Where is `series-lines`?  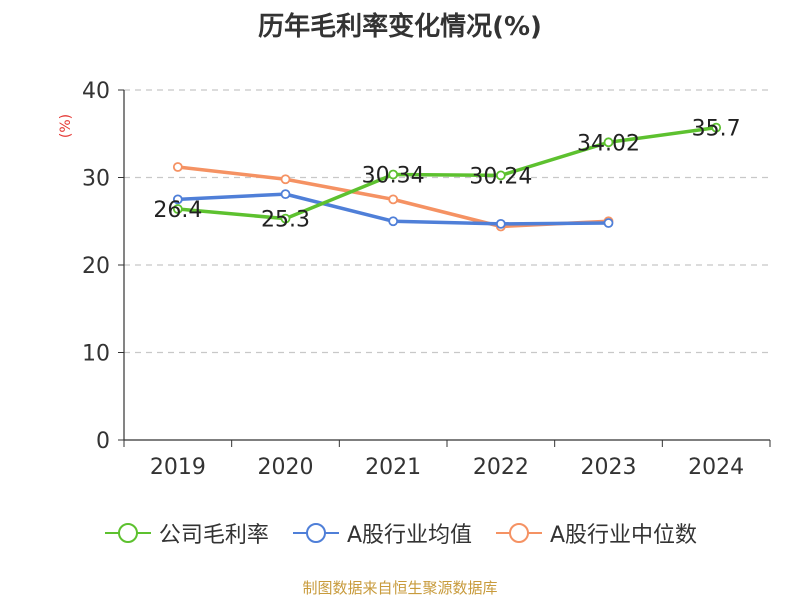 series-lines is located at coordinates (447, 177).